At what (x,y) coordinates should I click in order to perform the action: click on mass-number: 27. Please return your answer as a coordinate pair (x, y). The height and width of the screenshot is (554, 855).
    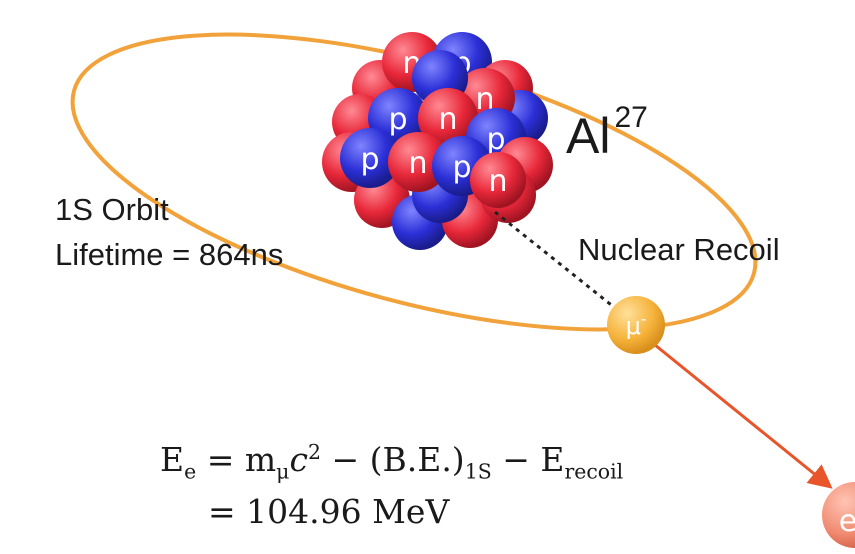
    Looking at the image, I should click on (631, 117).